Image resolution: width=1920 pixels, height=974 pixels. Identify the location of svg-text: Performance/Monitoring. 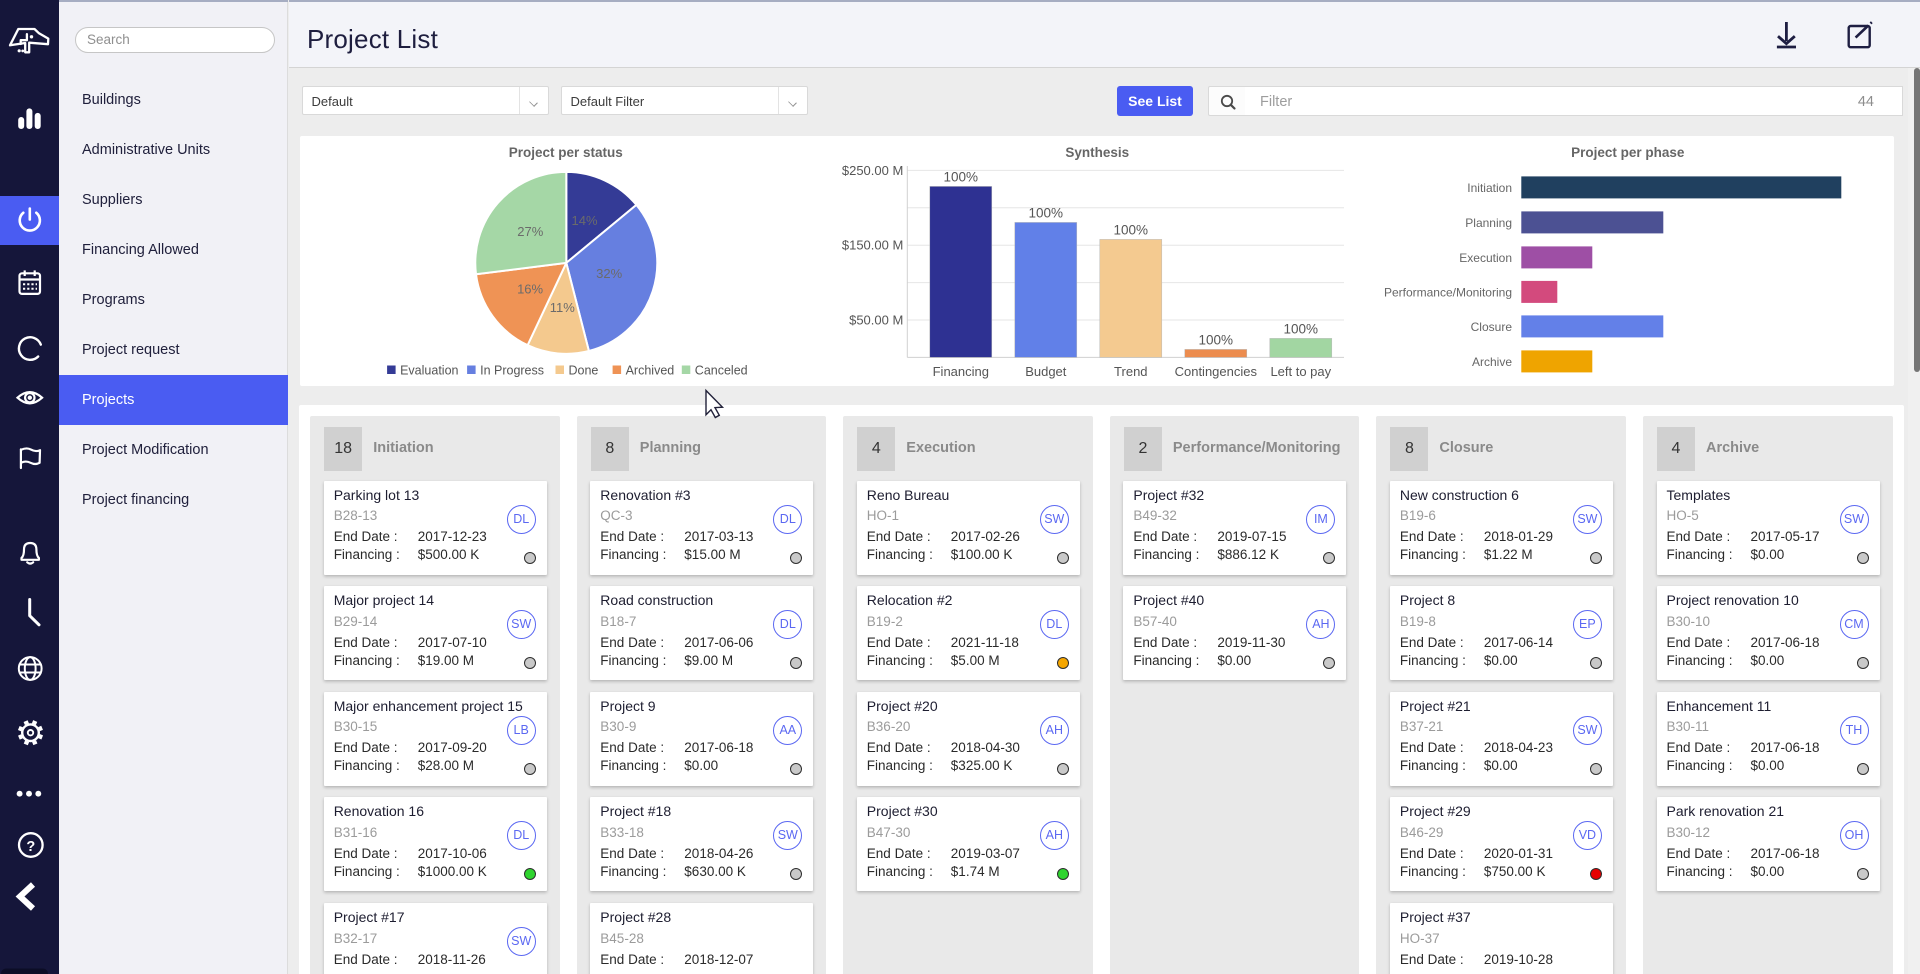
(1447, 292).